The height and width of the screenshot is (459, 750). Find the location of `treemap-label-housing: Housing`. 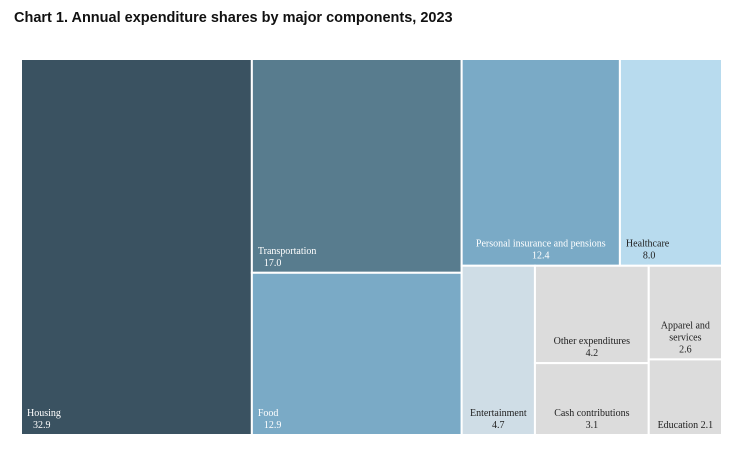

treemap-label-housing: Housing is located at coordinates (44, 413).